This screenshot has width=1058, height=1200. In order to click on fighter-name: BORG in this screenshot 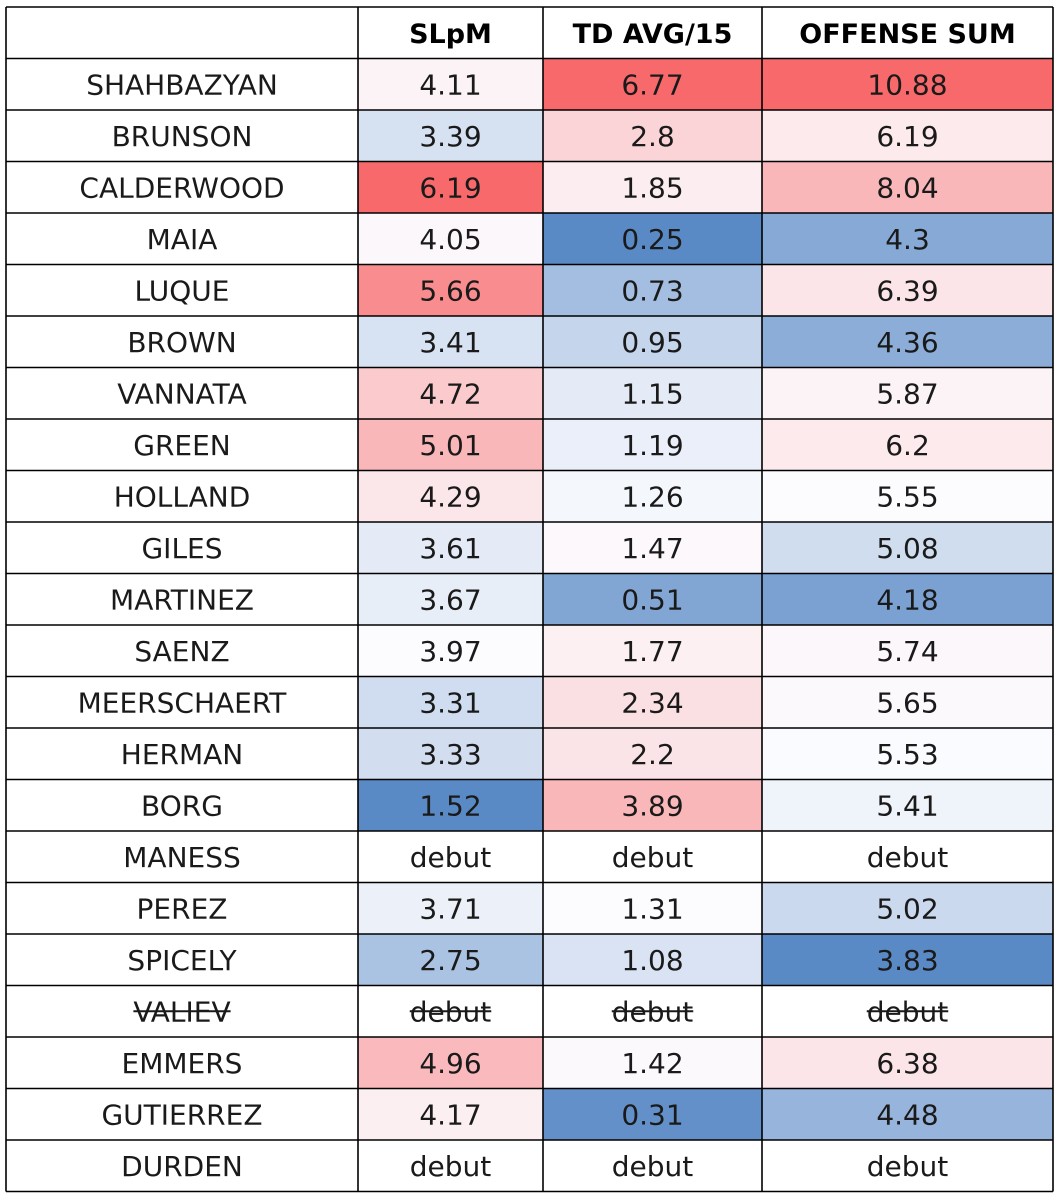, I will do `click(182, 805)`.